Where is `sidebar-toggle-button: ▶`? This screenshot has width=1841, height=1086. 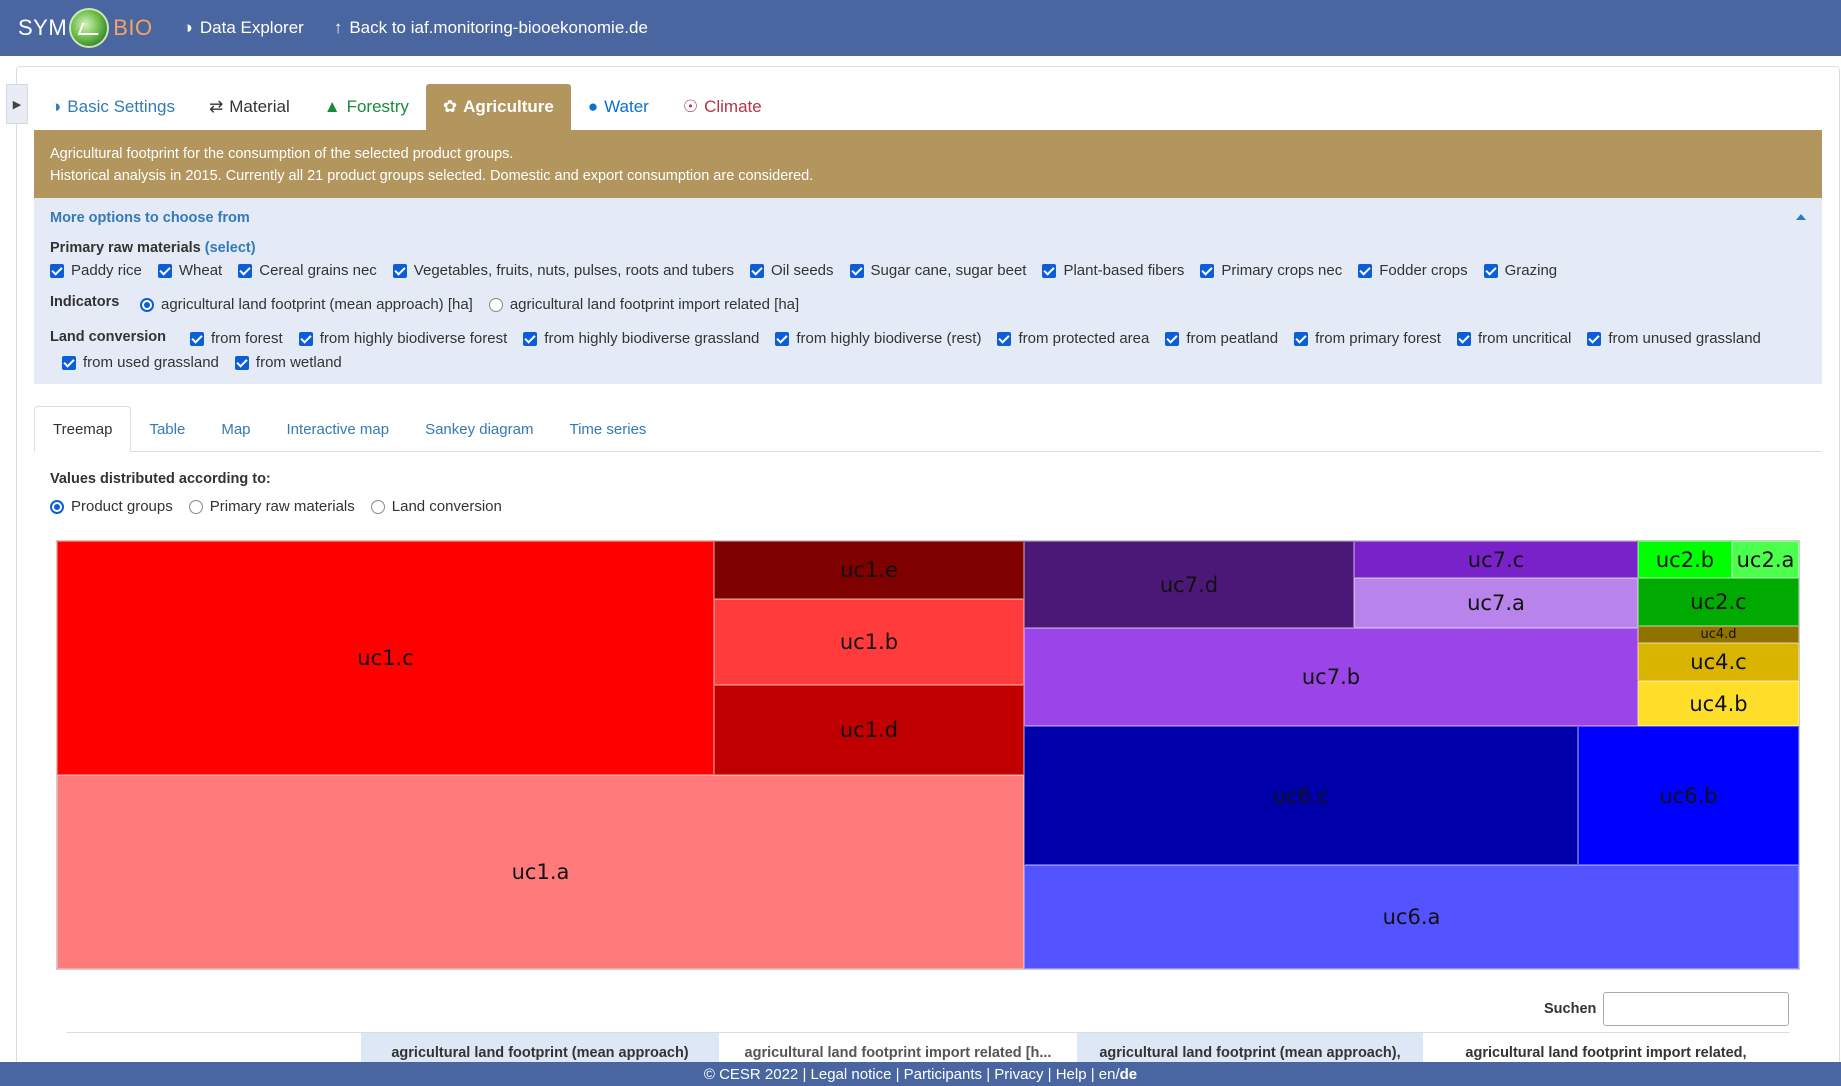
sidebar-toggle-button: ▶ is located at coordinates (17, 104).